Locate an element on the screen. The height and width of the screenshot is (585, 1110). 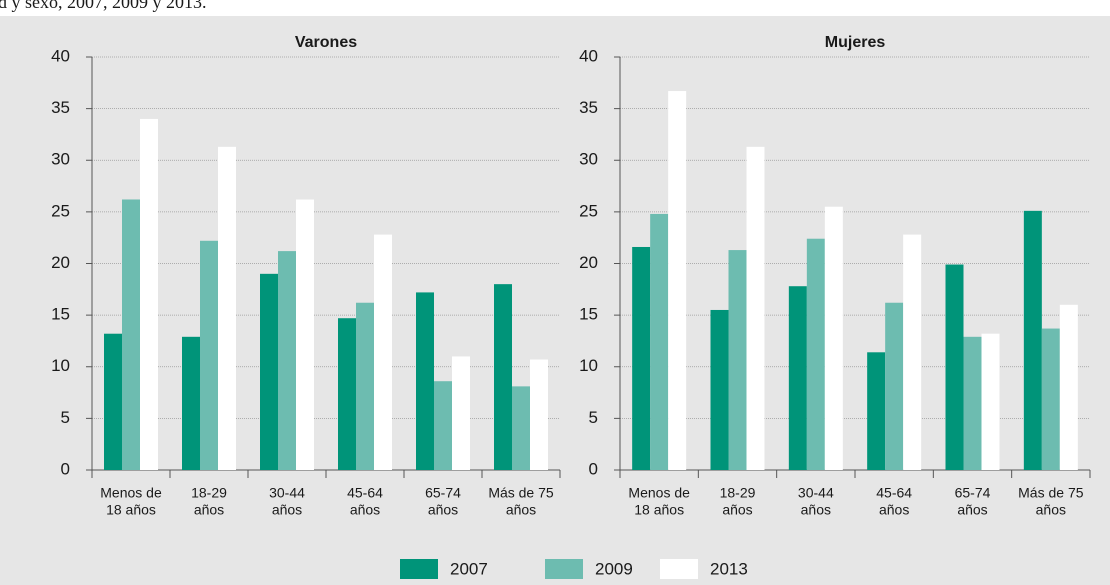
header-text: d y sexo, 2007, 2009 y 2013. is located at coordinates (103, 6).